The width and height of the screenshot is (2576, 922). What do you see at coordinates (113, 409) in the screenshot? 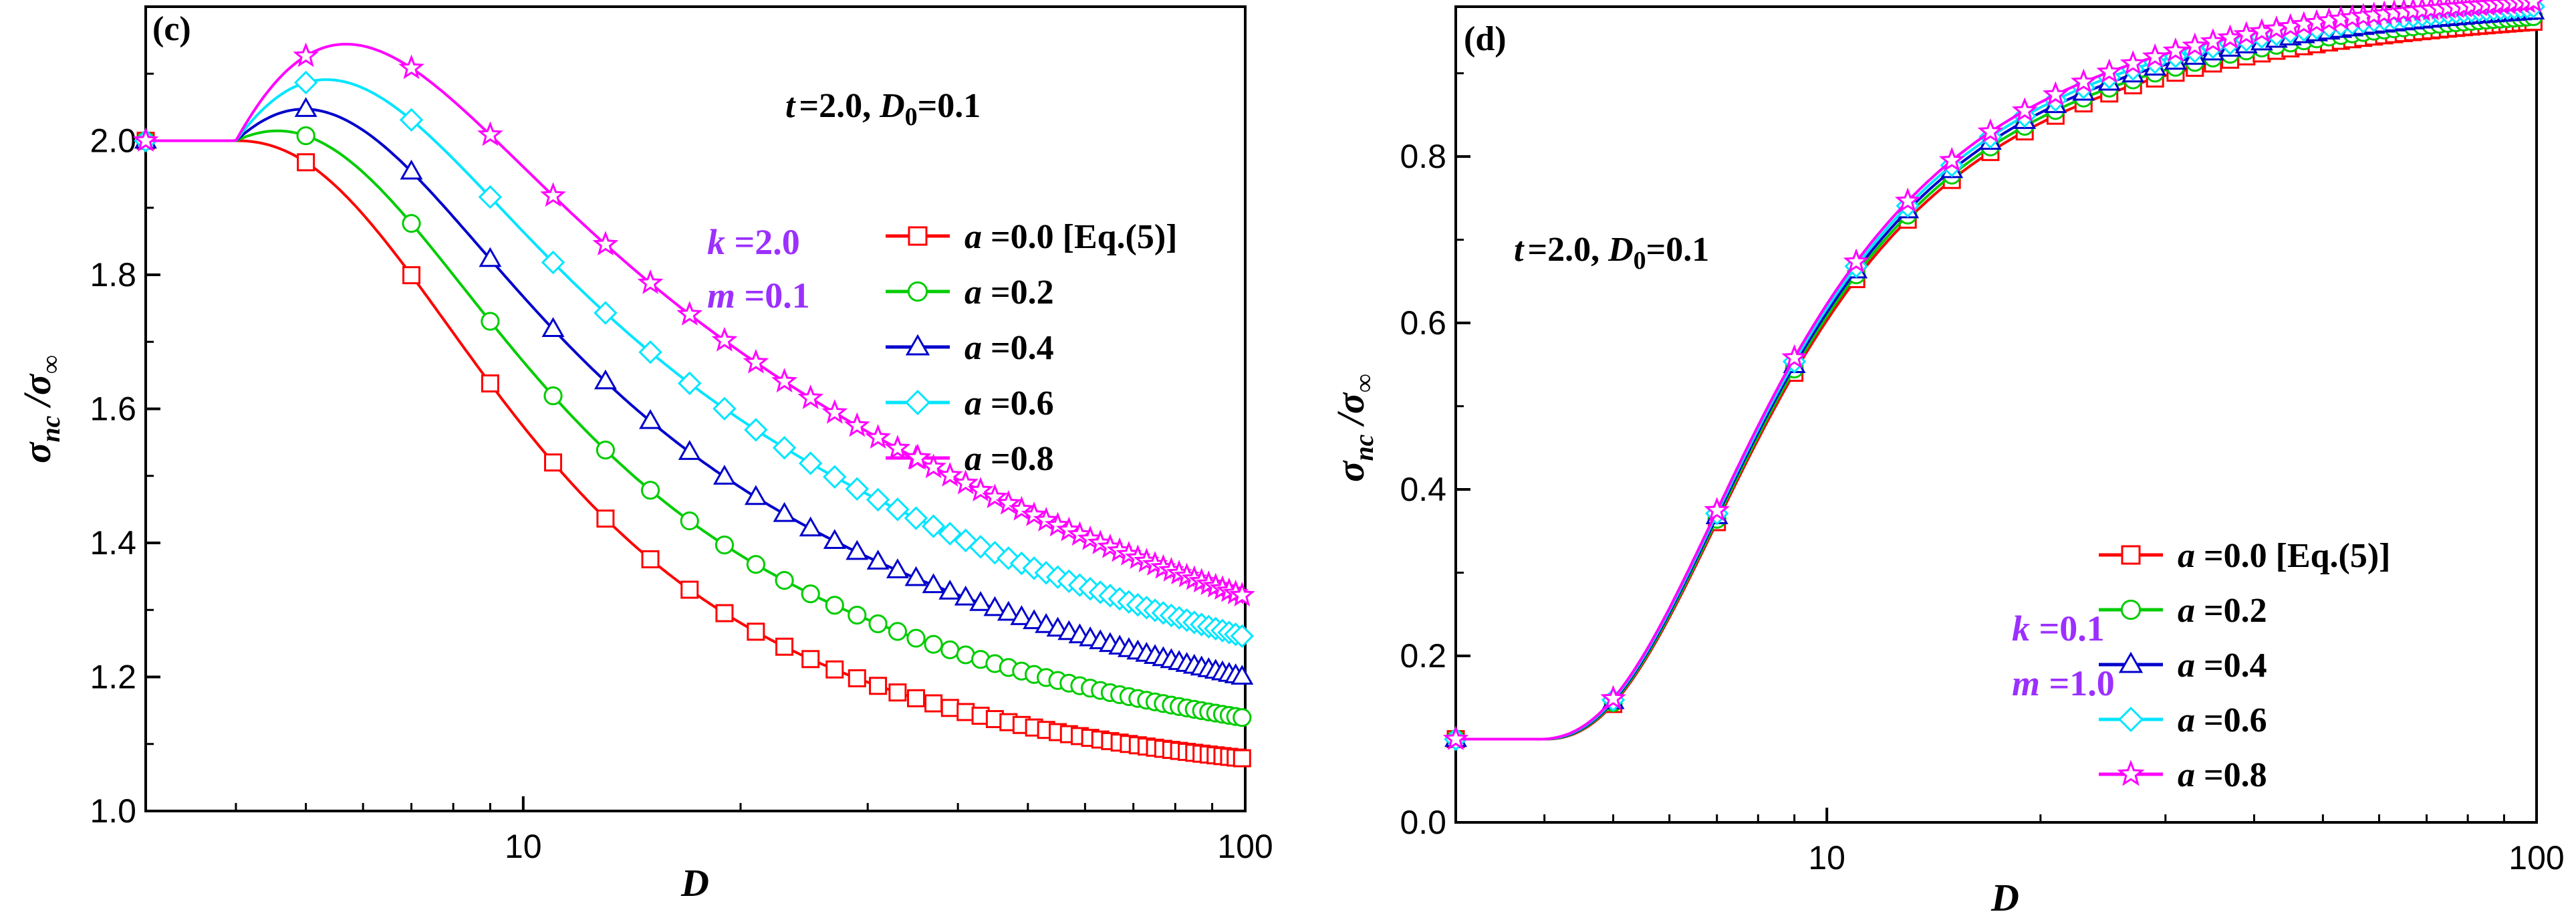
I see `y-tick-label: 1.6` at bounding box center [113, 409].